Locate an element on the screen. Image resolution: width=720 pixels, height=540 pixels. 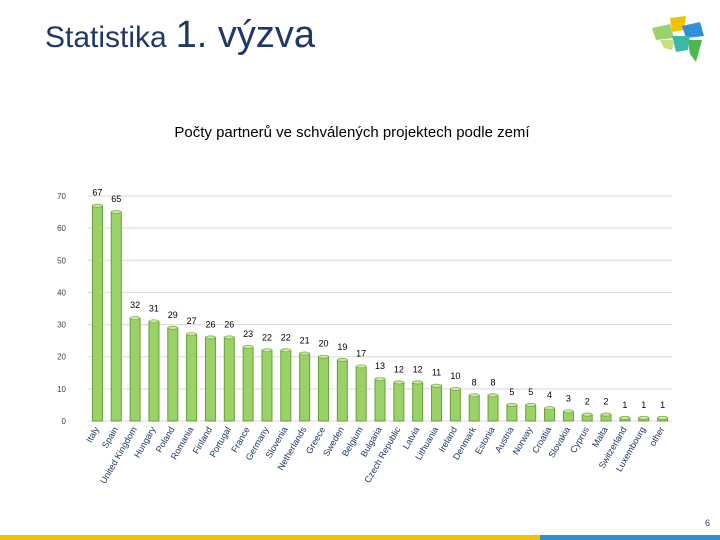
slide-title: Statistika 1. výzva is located at coordinates (180, 35).